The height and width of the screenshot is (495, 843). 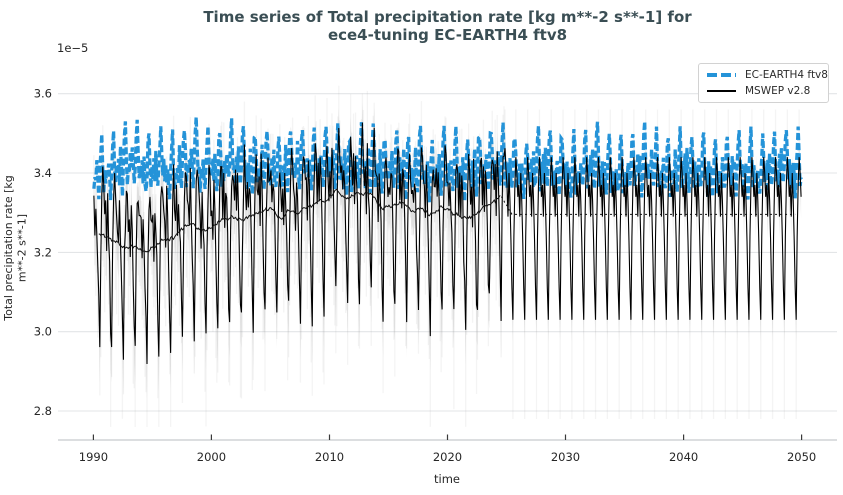 What do you see at coordinates (22, 248) in the screenshot?
I see `y-axis-label-line2: m**-2 s**-1]` at bounding box center [22, 248].